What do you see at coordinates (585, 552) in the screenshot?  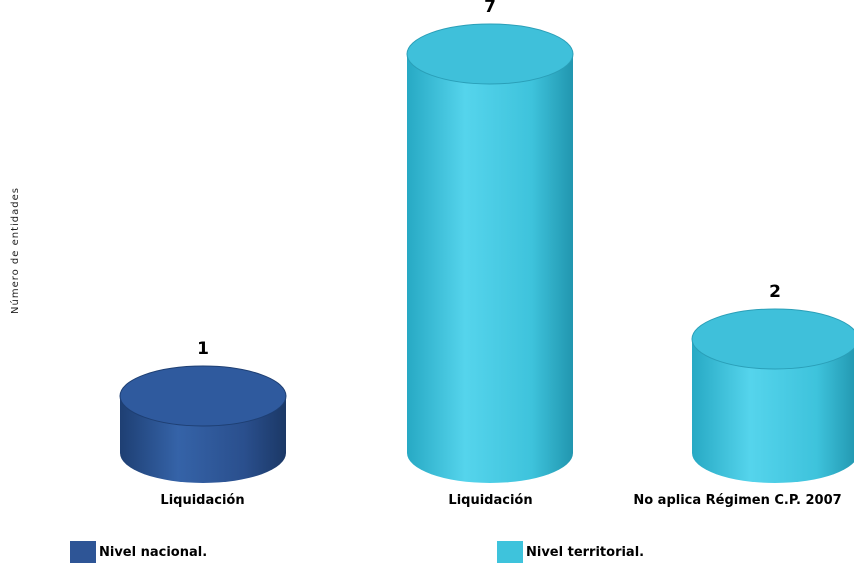 I see `legend-label-nivel-territorial: Nivel territorial.` at bounding box center [585, 552].